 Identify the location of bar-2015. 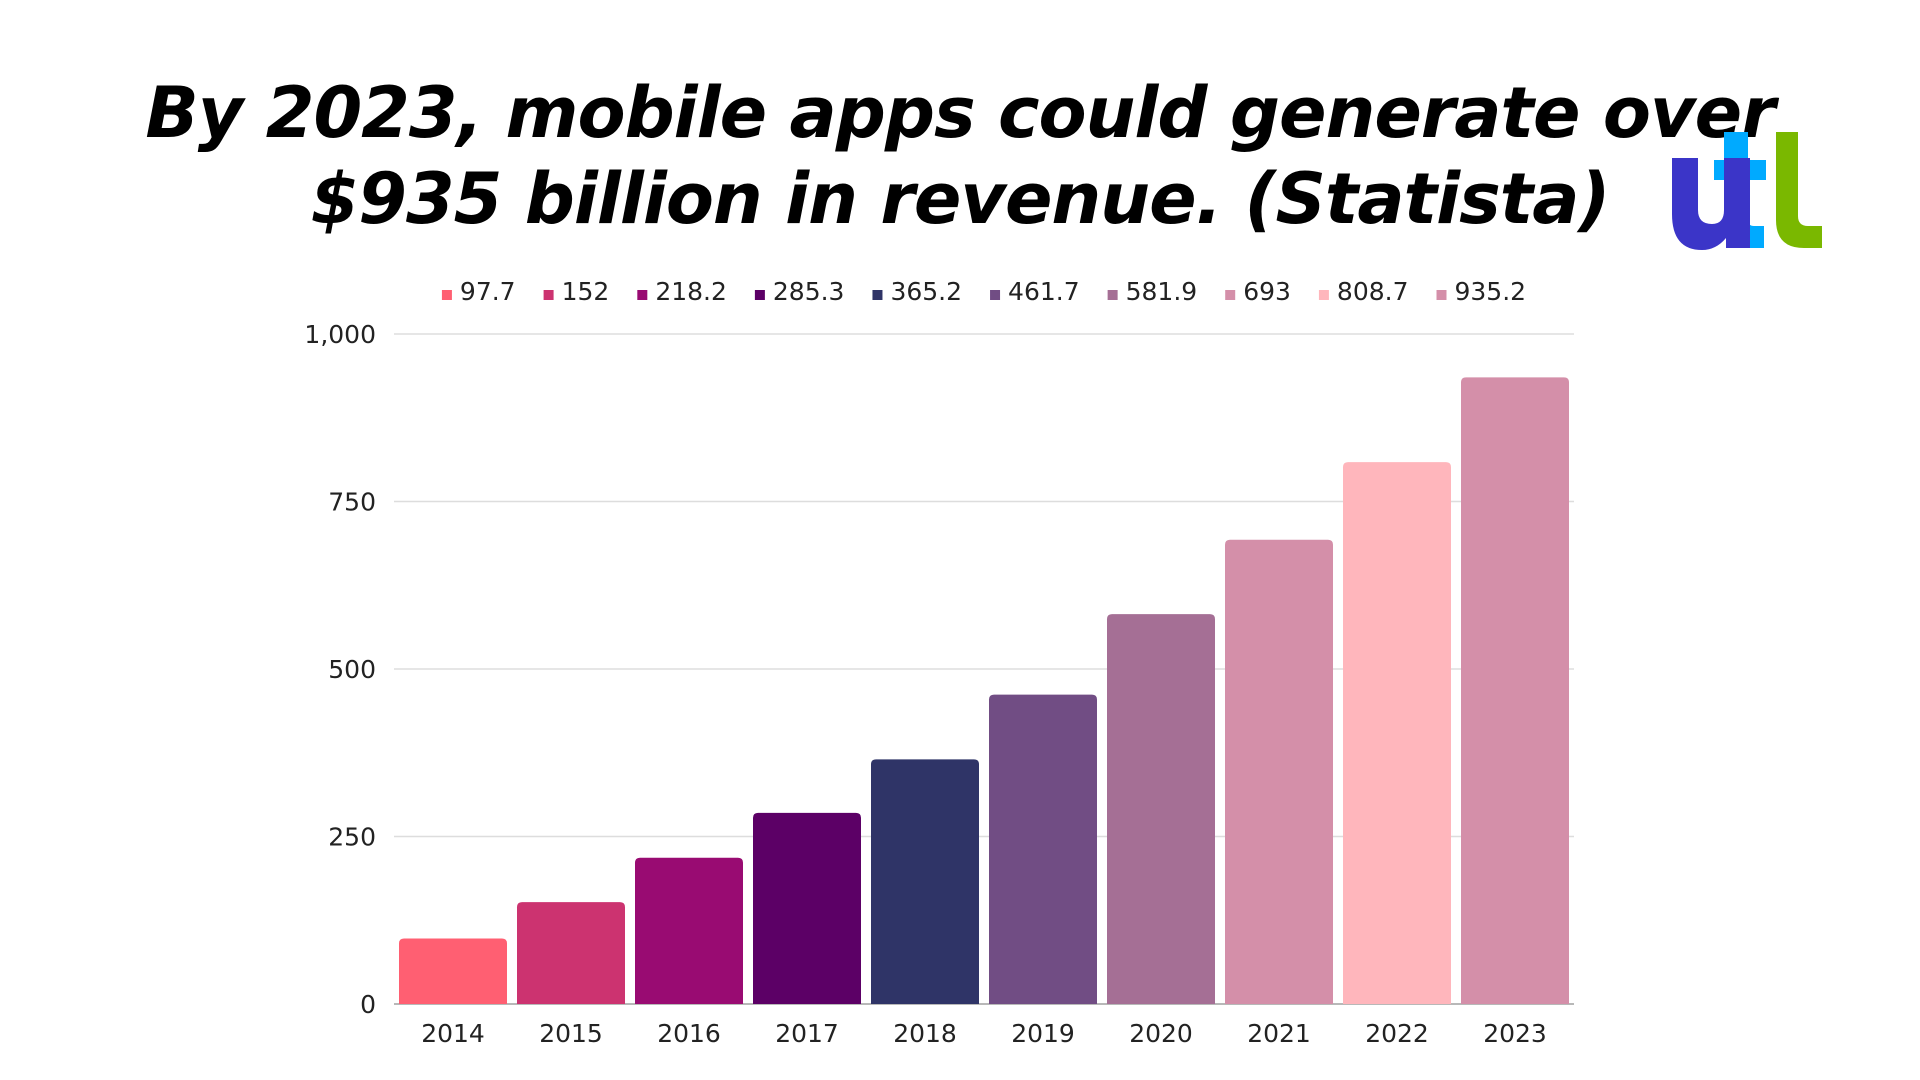
(571, 953).